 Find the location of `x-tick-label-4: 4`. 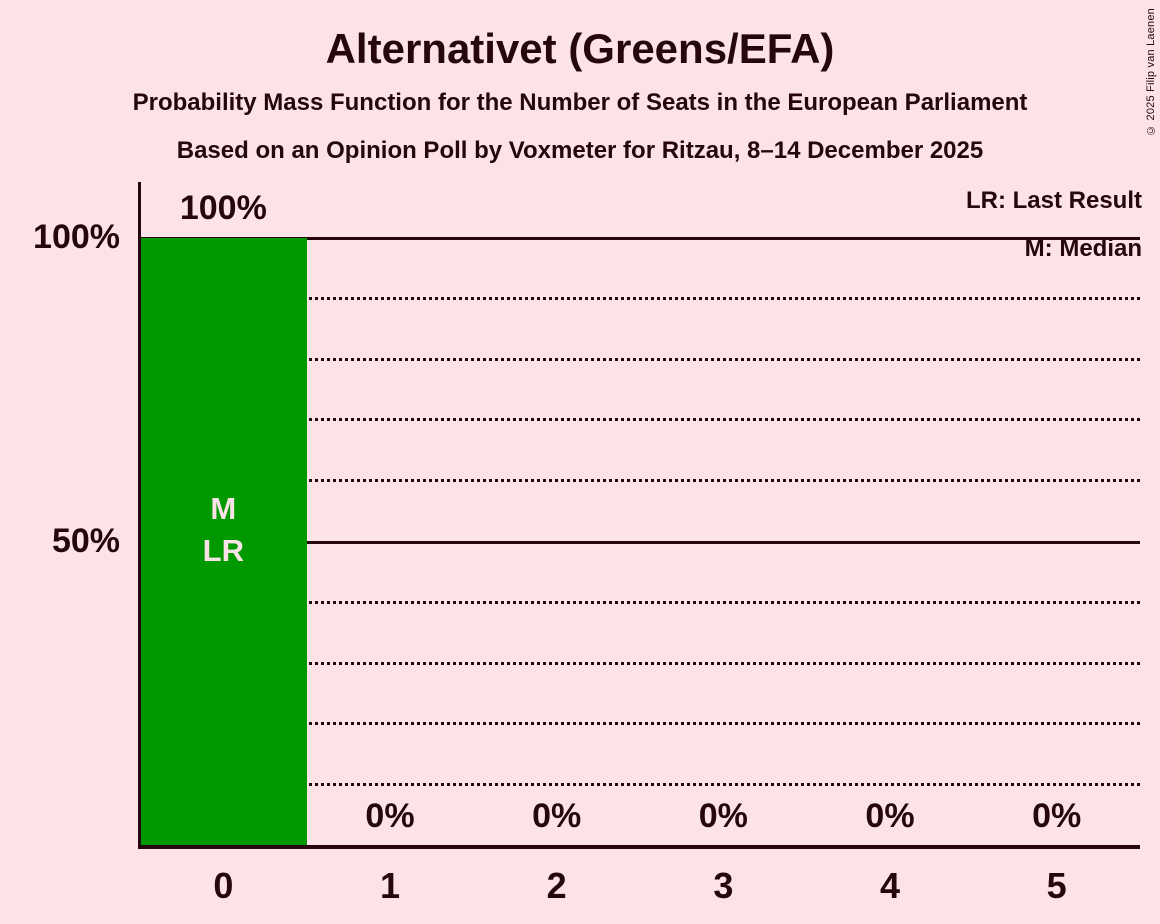

x-tick-label-4: 4 is located at coordinates (890, 885).